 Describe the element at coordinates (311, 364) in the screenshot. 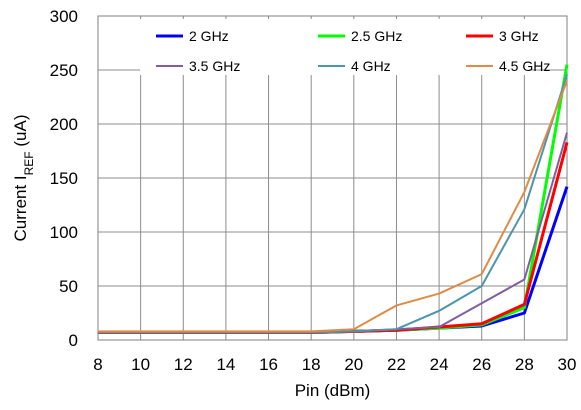

I see `x-tick-label: 18` at that location.